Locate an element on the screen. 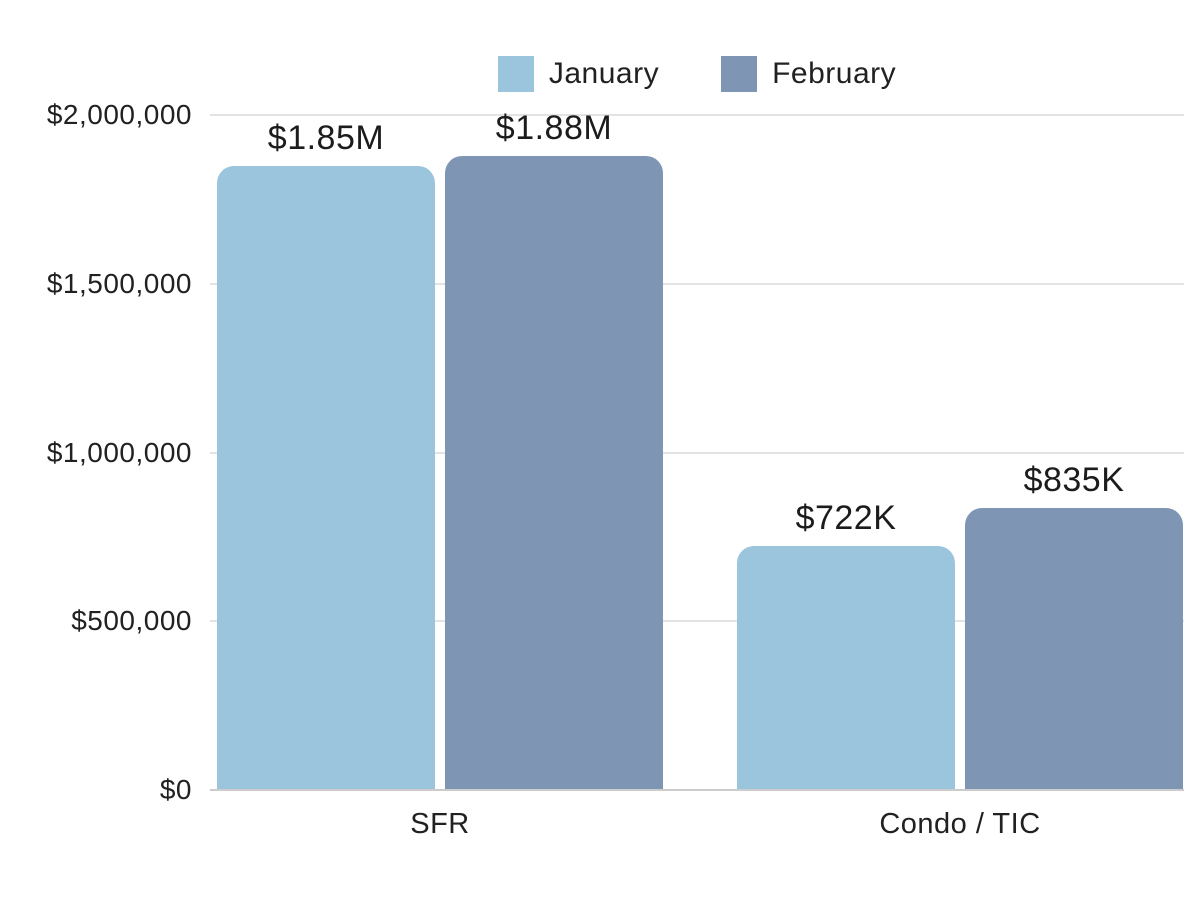  bar-value-label-january-condo-tic: $722K is located at coordinates (846, 518).